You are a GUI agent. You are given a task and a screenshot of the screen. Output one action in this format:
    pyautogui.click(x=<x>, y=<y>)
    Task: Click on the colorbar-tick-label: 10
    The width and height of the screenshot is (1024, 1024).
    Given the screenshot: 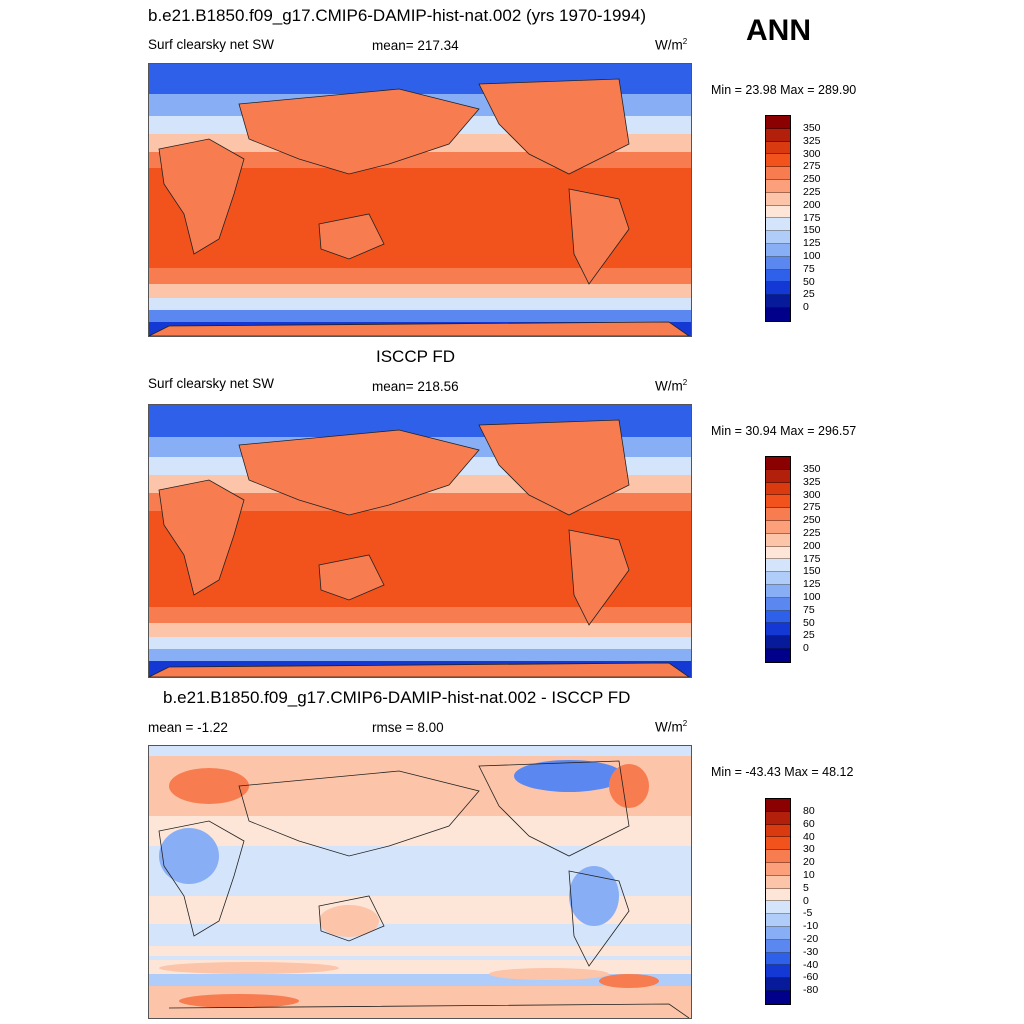 What is the action you would take?
    pyautogui.click(x=809, y=875)
    